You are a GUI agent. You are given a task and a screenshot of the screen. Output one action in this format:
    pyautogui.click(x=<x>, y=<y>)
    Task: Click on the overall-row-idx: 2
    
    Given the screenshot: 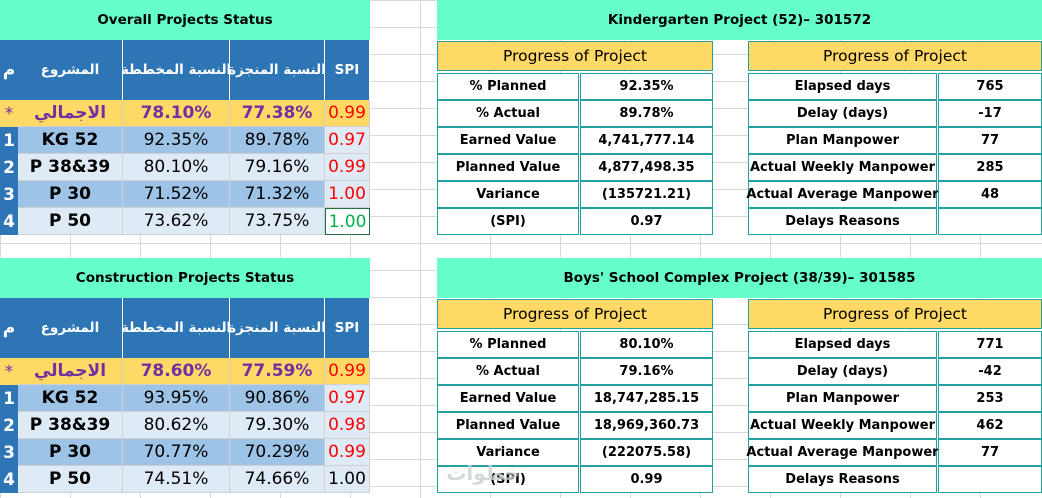 What is the action you would take?
    pyautogui.click(x=9, y=167)
    